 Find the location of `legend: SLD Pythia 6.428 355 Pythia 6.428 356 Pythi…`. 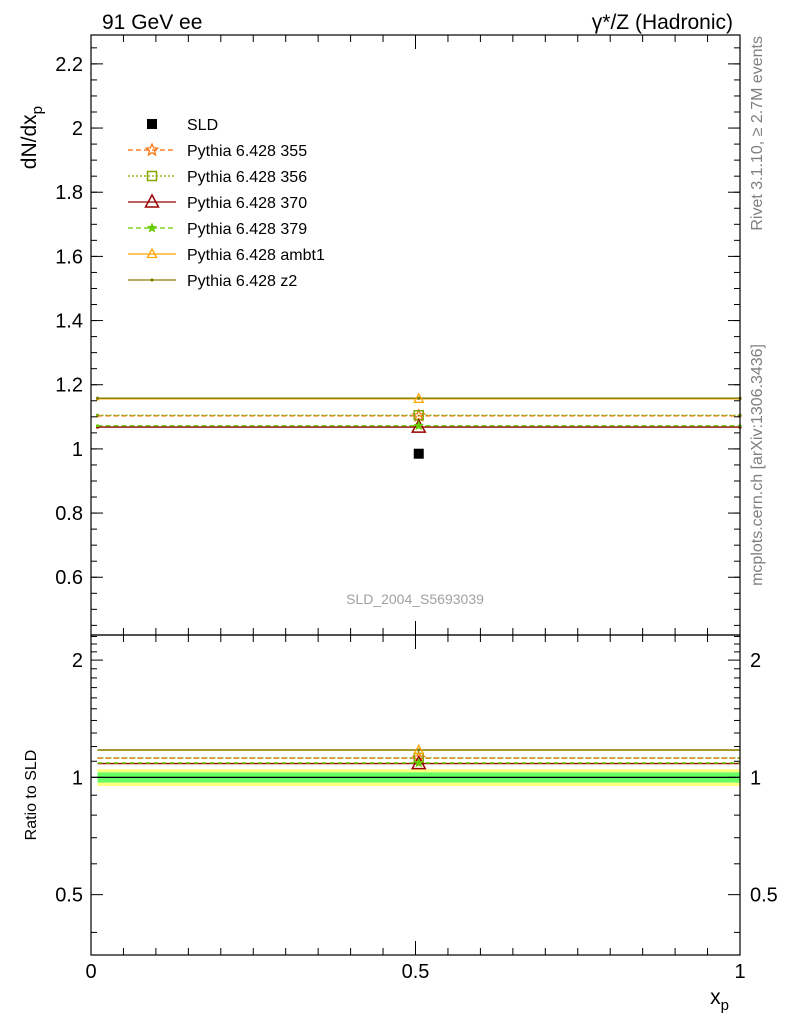

legend: SLD Pythia 6.428 355 Pythia 6.428 356 Pythi… is located at coordinates (226, 203).